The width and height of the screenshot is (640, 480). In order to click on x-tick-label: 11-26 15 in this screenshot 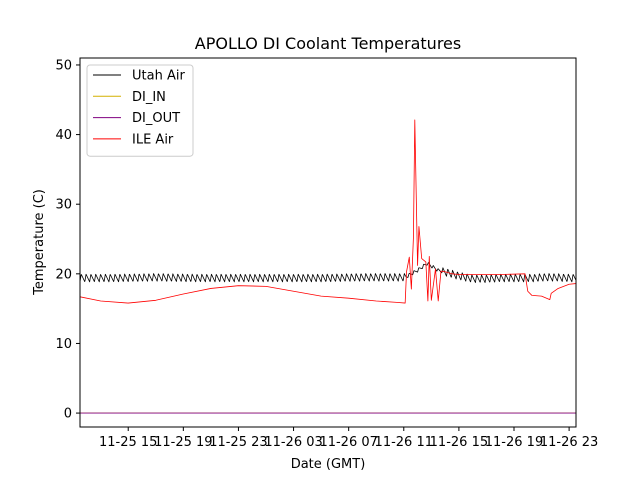, I will do `click(459, 442)`.